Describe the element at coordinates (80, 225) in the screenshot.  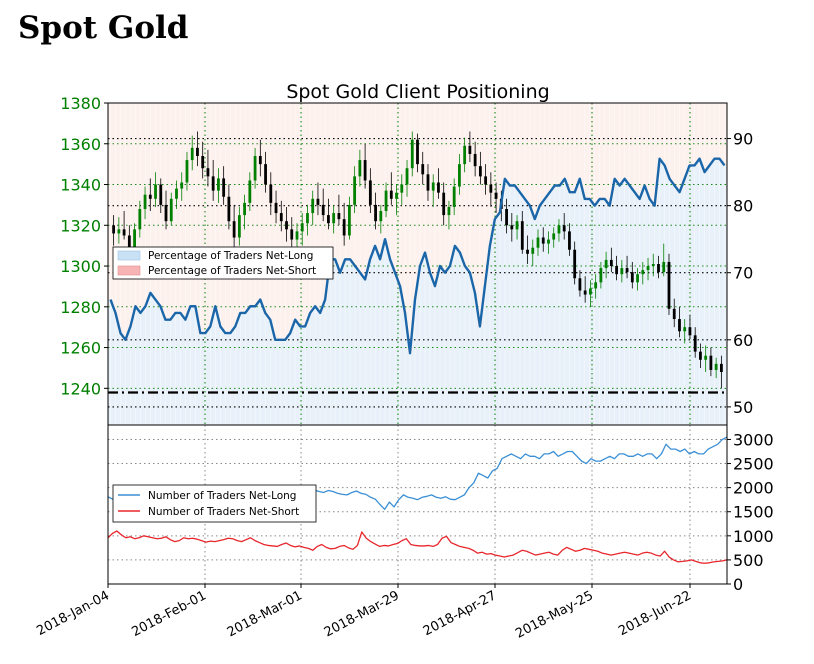
I see `price-tick-label: 1320` at that location.